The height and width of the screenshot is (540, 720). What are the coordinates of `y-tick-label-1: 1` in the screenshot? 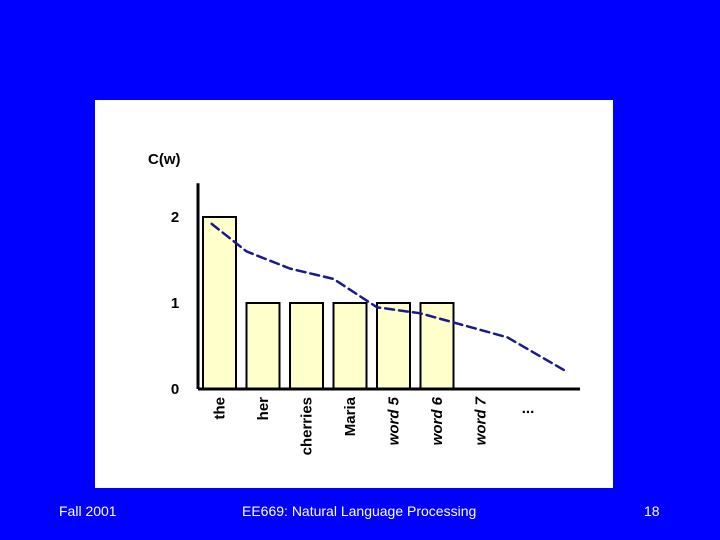 It's located at (175, 303).